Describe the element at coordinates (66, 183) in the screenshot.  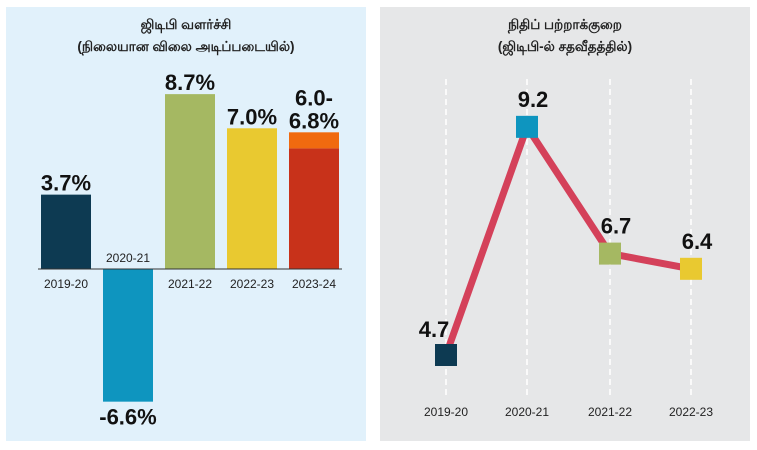
I see `data-label: 3.7%` at that location.